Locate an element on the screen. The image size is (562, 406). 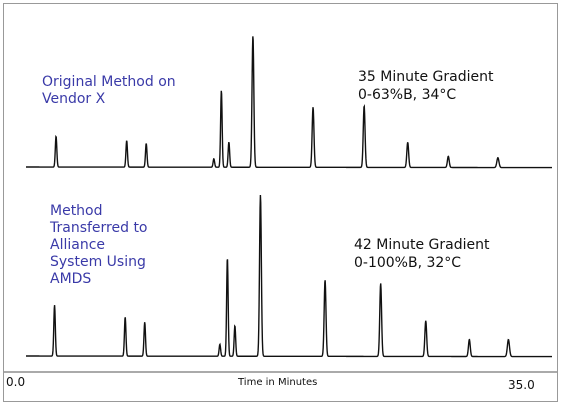
x-axis-label: Time in Minutes is located at coordinates (278, 382).